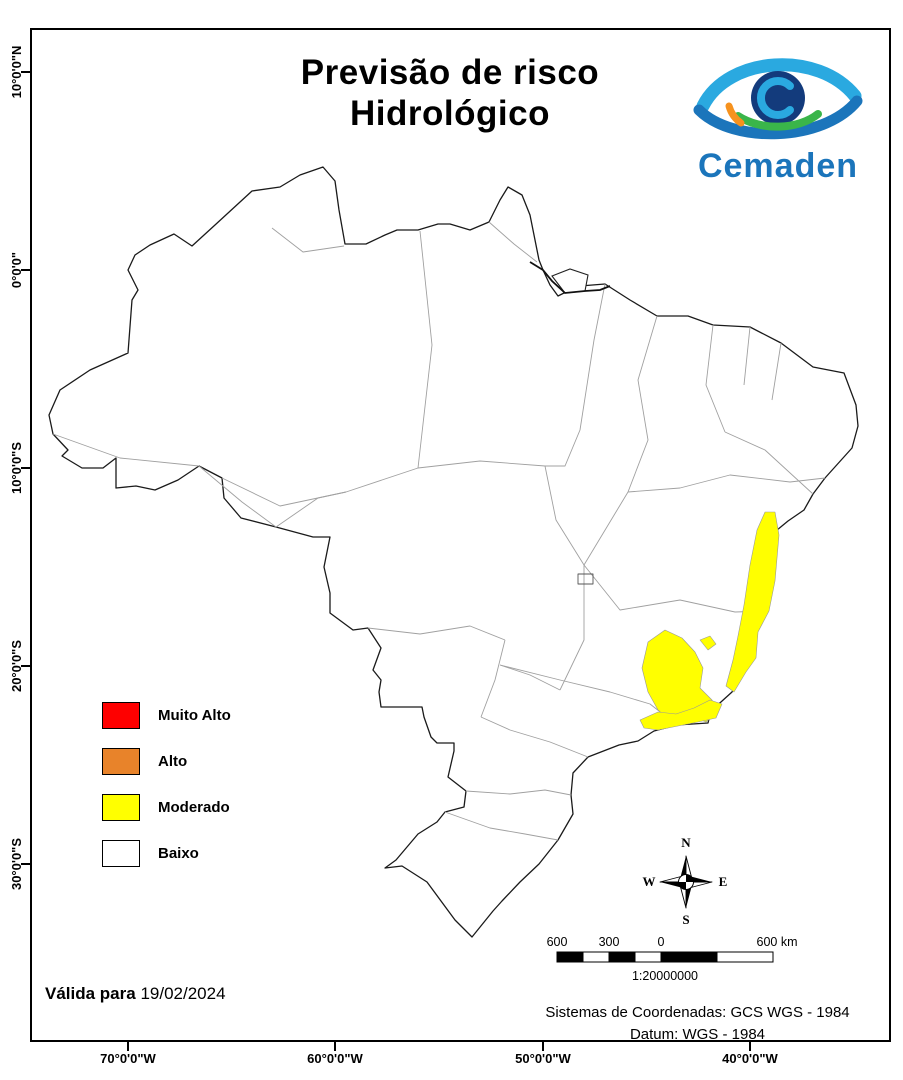  Describe the element at coordinates (685, 919) in the screenshot. I see `compass-s: S` at that location.